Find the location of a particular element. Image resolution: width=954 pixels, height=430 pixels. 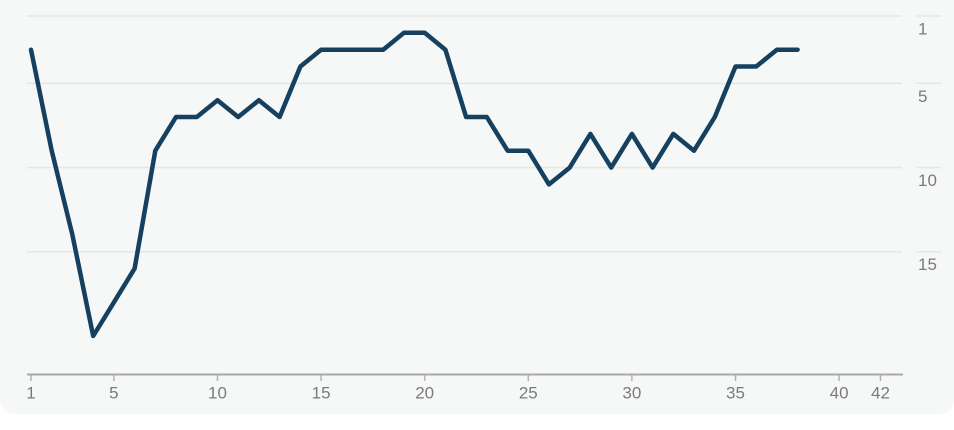

x-tick-label: 42 is located at coordinates (880, 392).